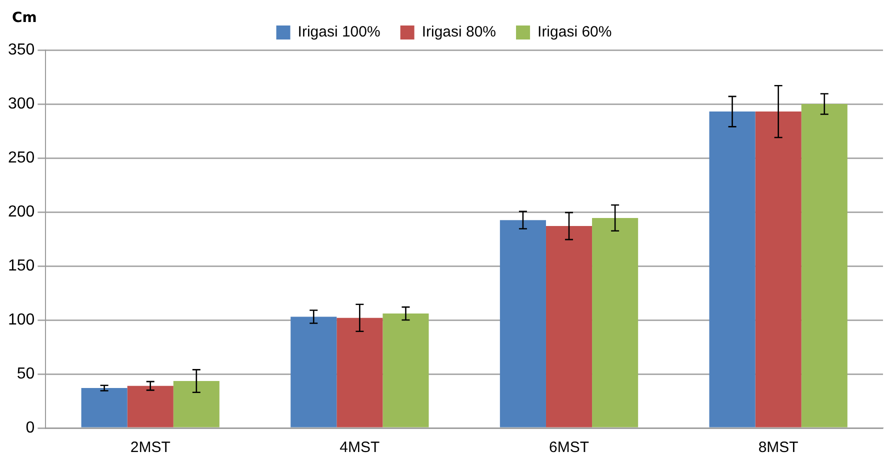 This screenshot has height=465, width=893. Describe the element at coordinates (569, 447) in the screenshot. I see `x-tick-label: 6MST` at that location.